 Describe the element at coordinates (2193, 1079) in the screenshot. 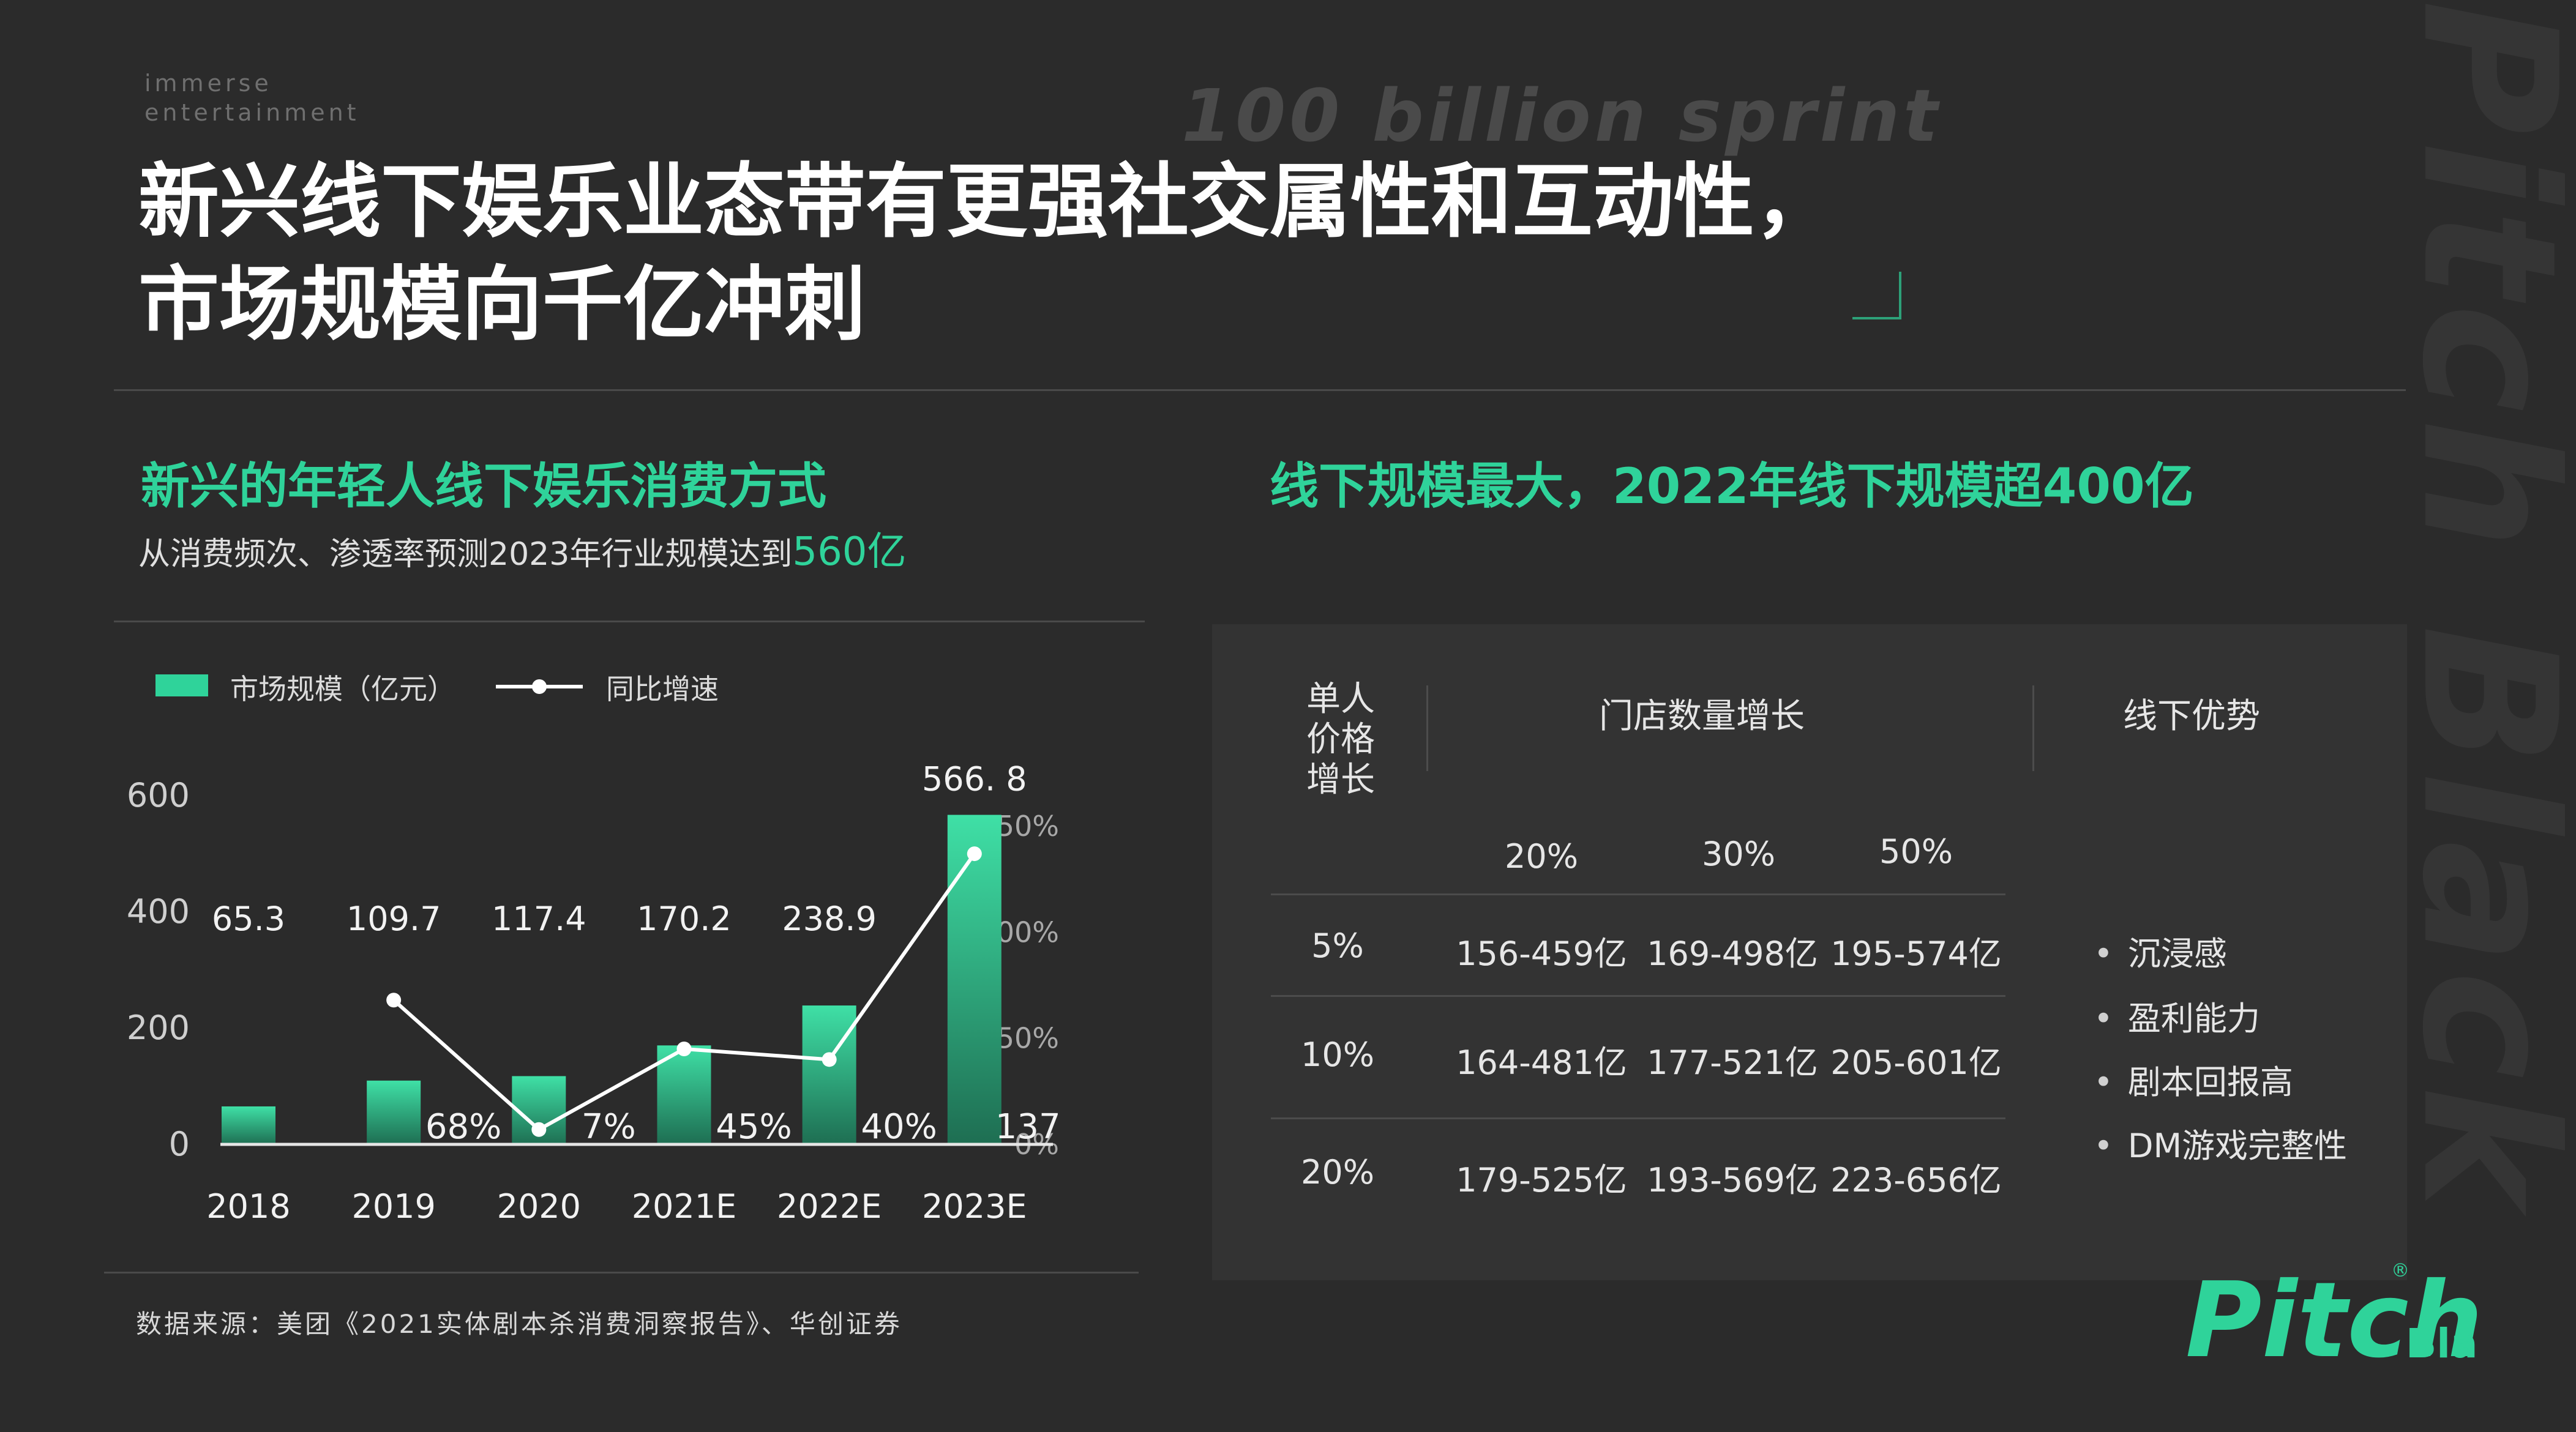

I see `advantage-item: 剧本回报高` at that location.